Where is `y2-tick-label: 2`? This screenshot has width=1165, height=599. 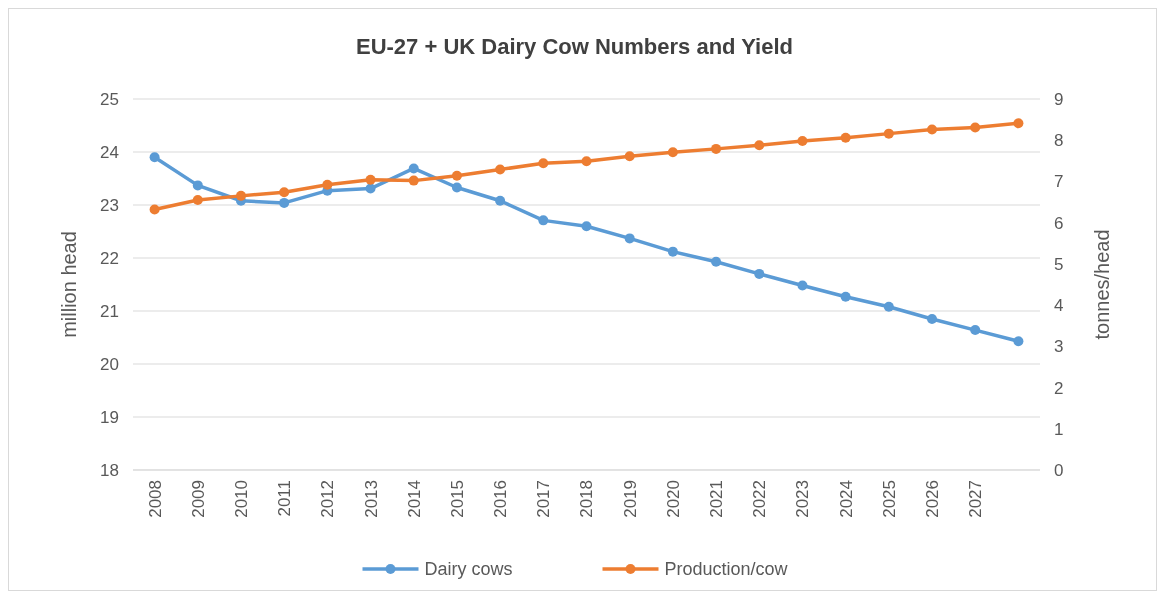 y2-tick-label: 2 is located at coordinates (1059, 388).